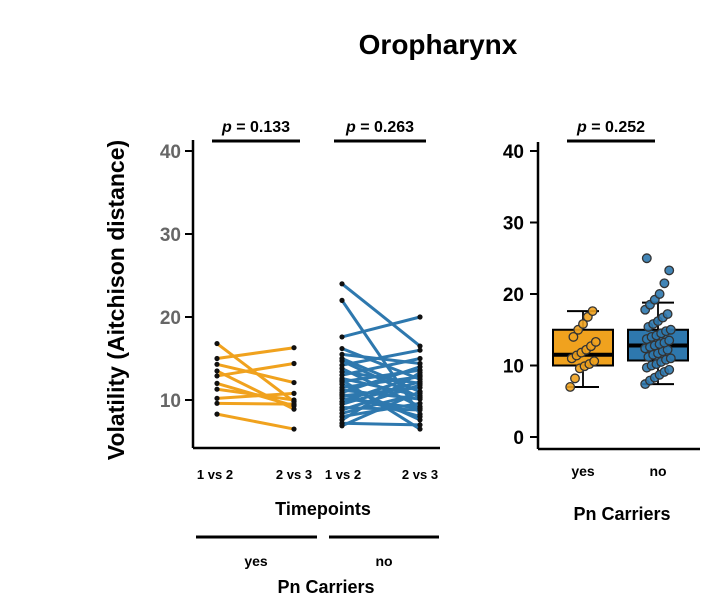 The width and height of the screenshot is (723, 597). I want to click on chart-title: Oropharynx, so click(438, 44).